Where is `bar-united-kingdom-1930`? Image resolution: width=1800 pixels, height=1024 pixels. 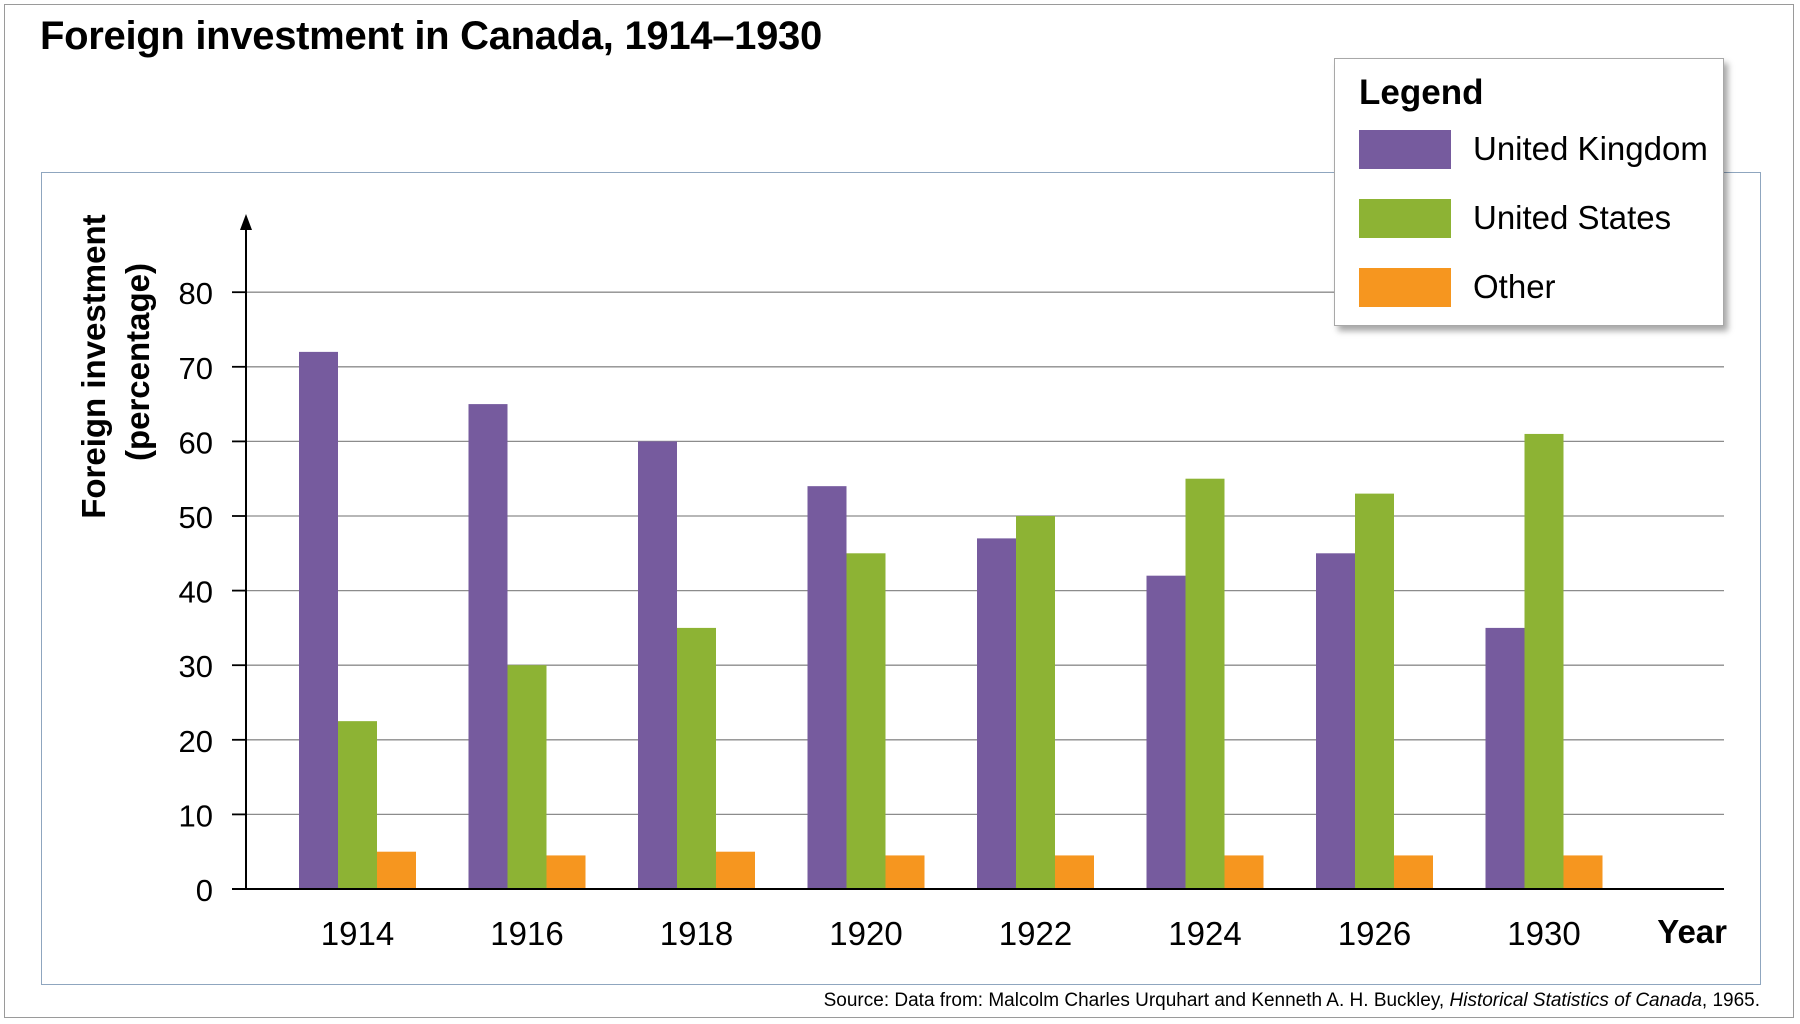
bar-united-kingdom-1930 is located at coordinates (1505, 758).